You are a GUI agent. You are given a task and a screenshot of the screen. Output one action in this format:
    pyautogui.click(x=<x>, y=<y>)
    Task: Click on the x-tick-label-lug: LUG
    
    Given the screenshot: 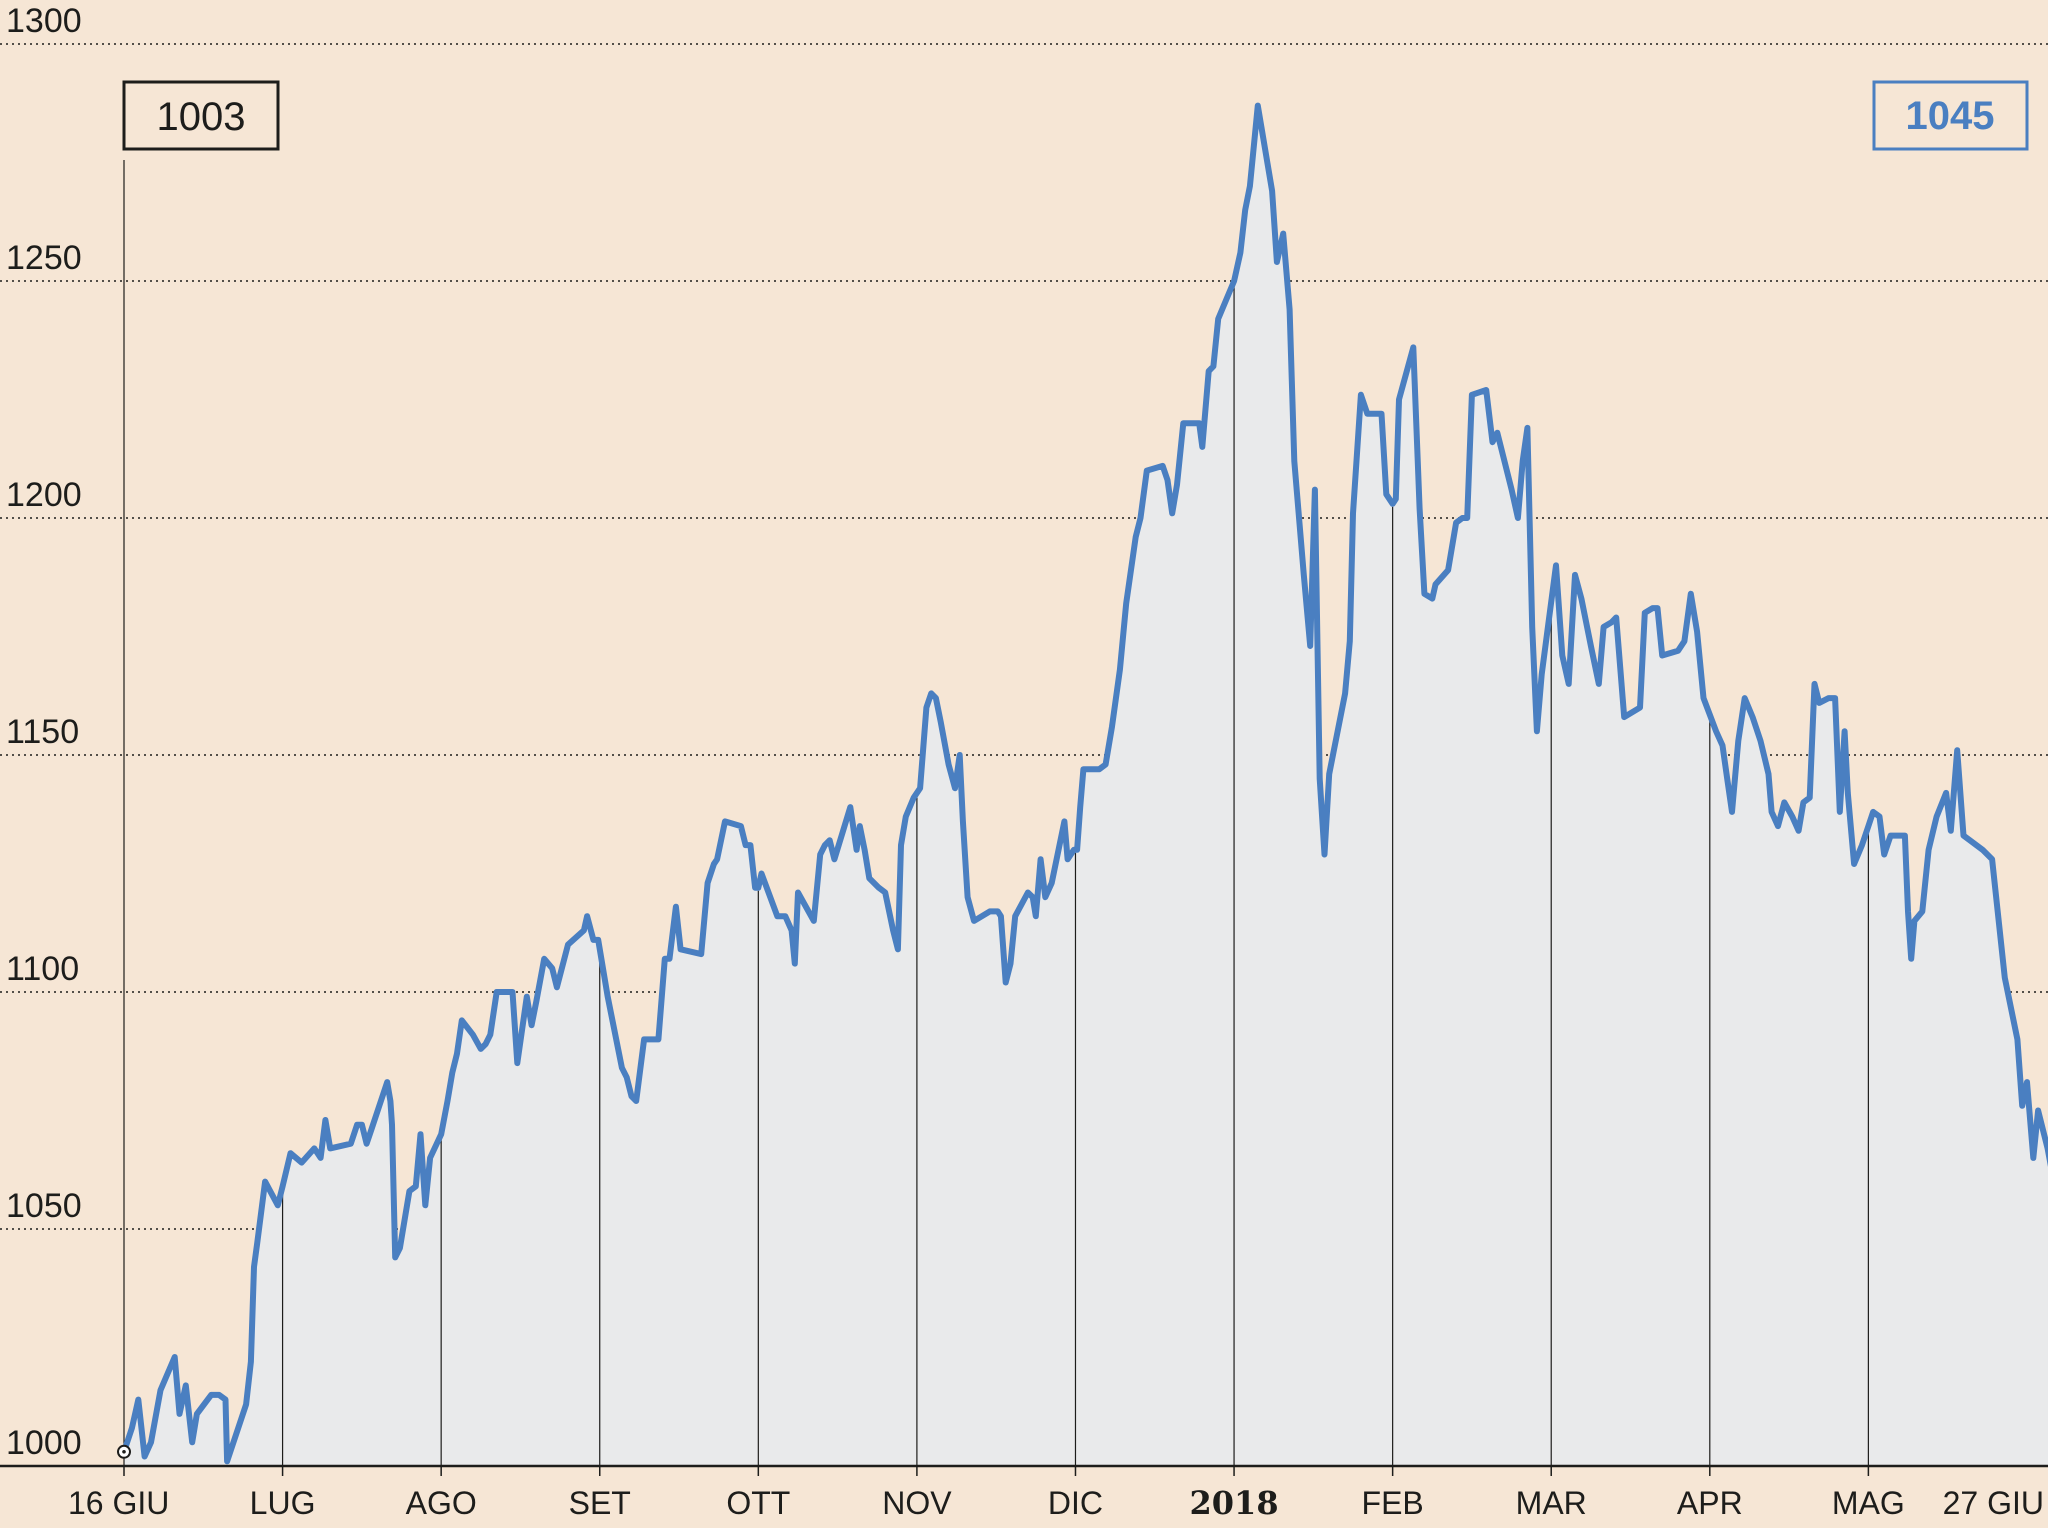 What is the action you would take?
    pyautogui.click(x=283, y=1503)
    